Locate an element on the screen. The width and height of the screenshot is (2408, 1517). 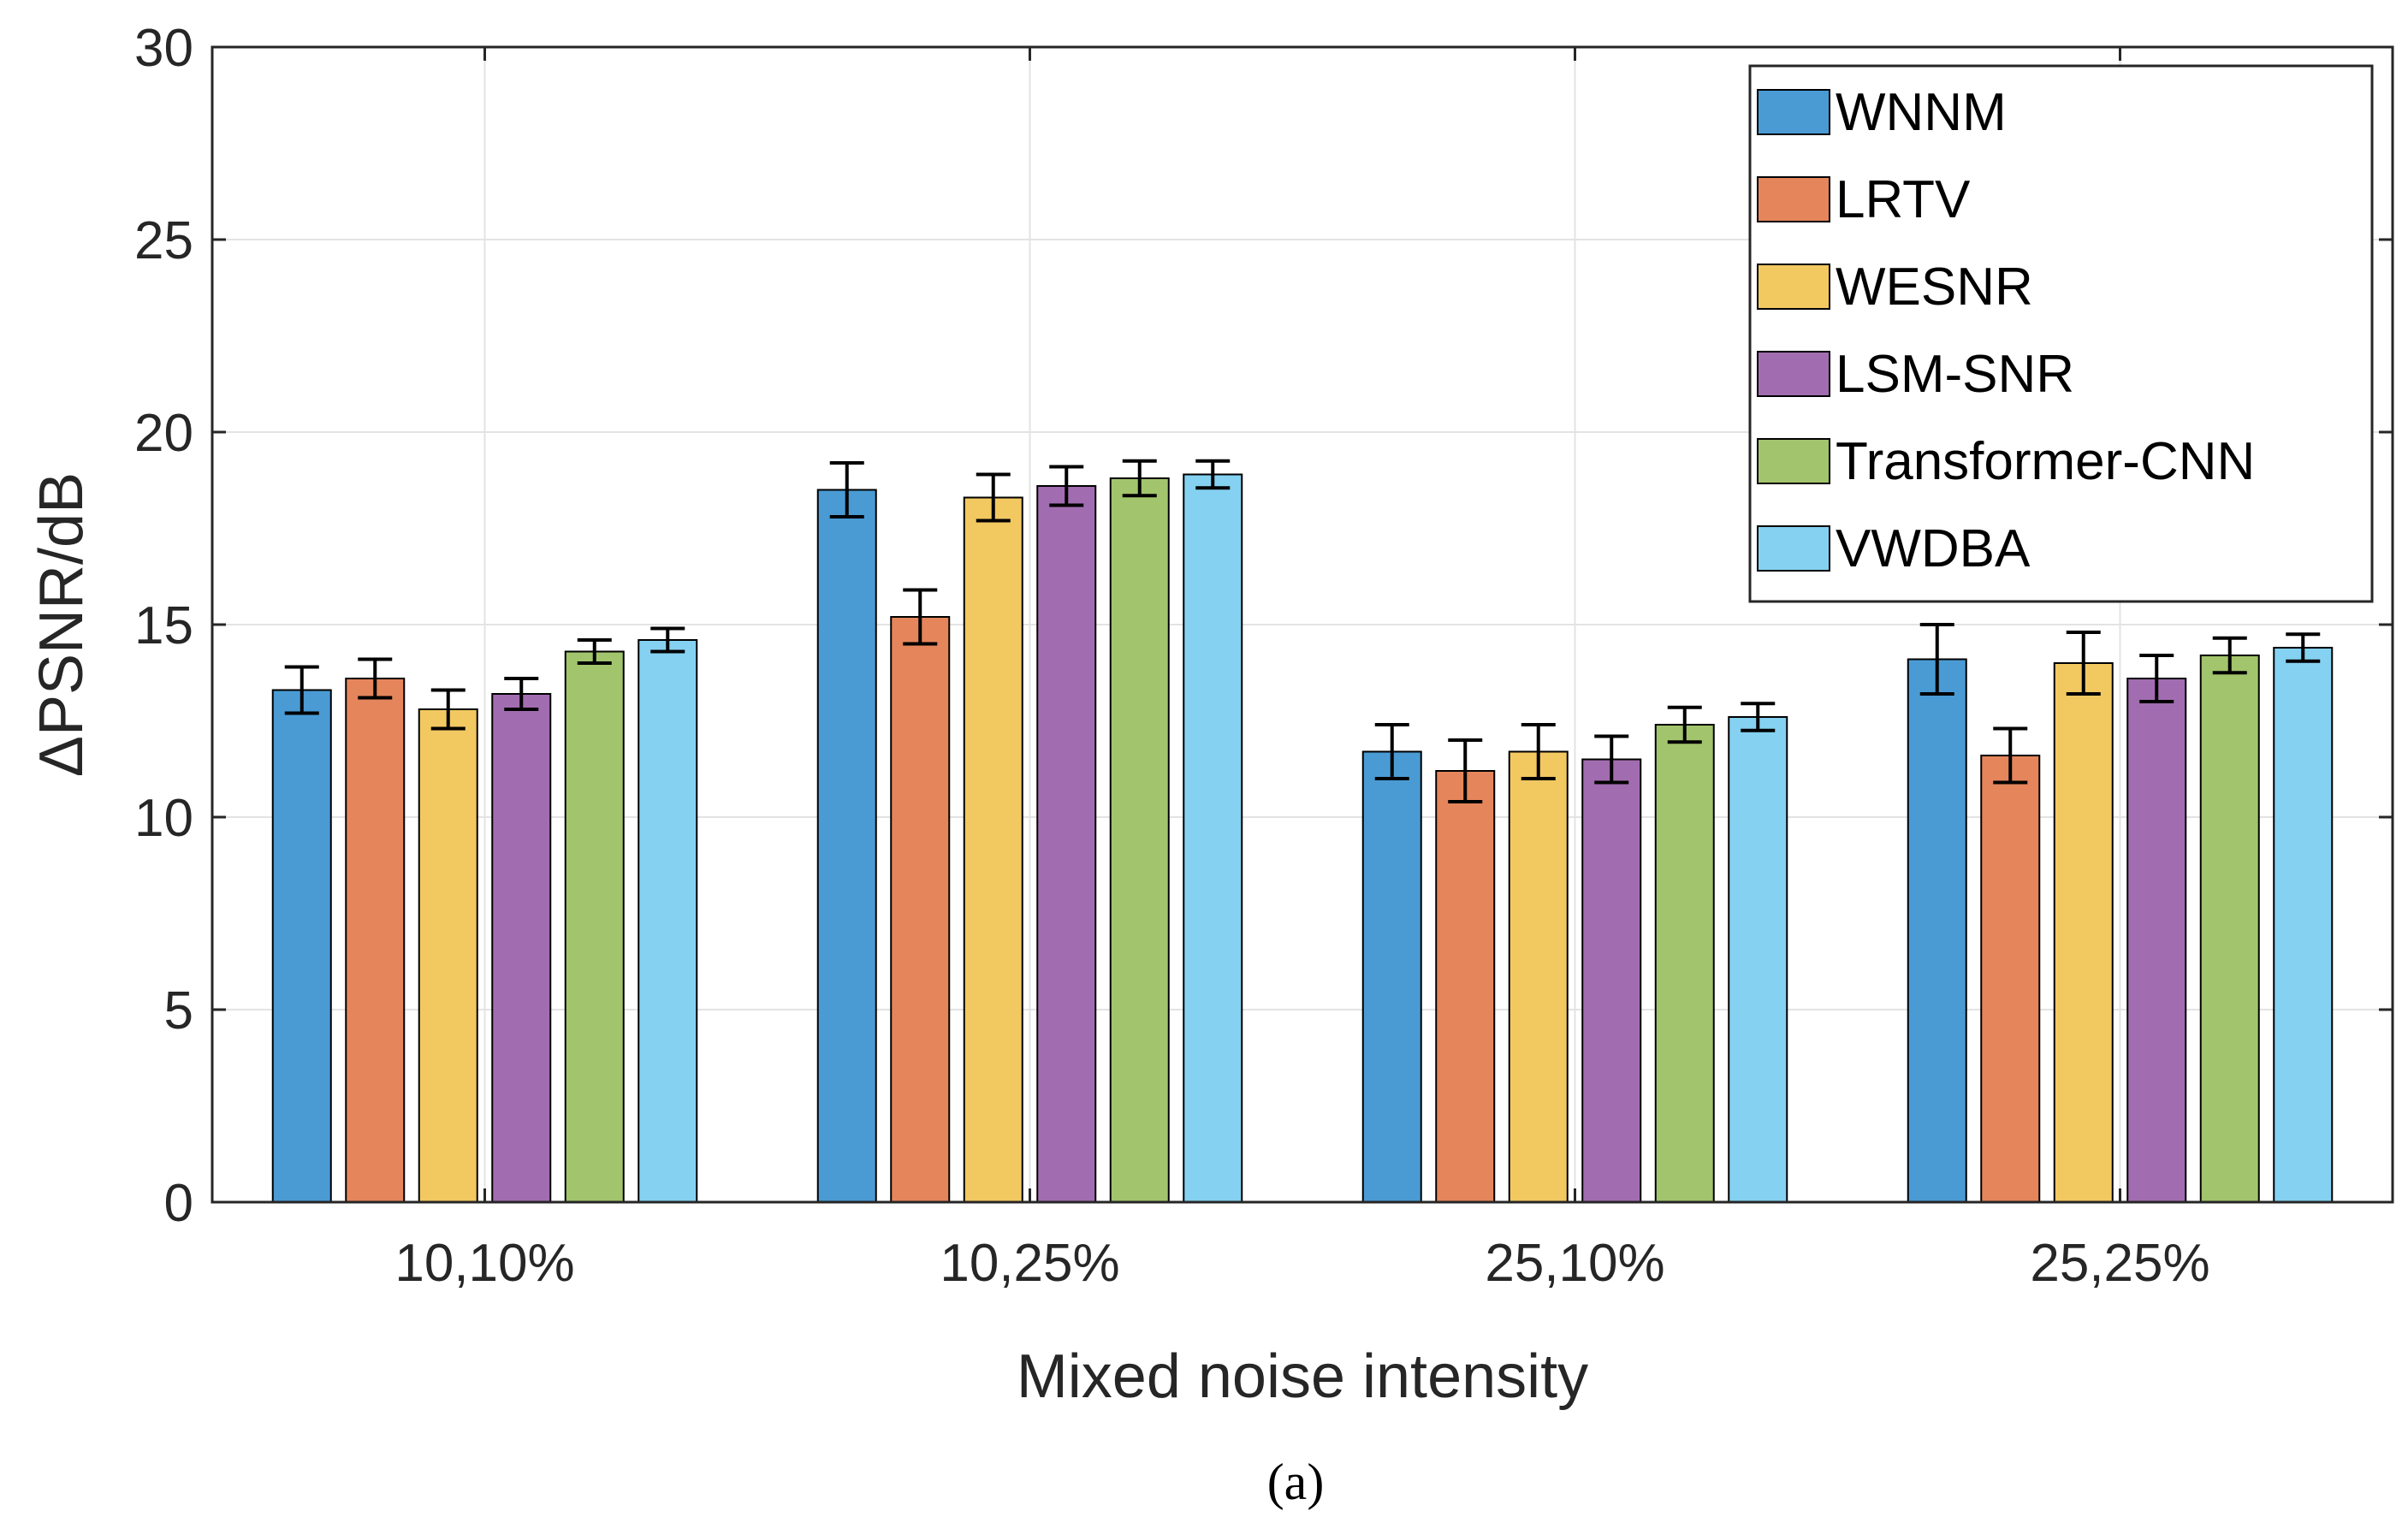
figure-caption: (a) is located at coordinates (1296, 1482).